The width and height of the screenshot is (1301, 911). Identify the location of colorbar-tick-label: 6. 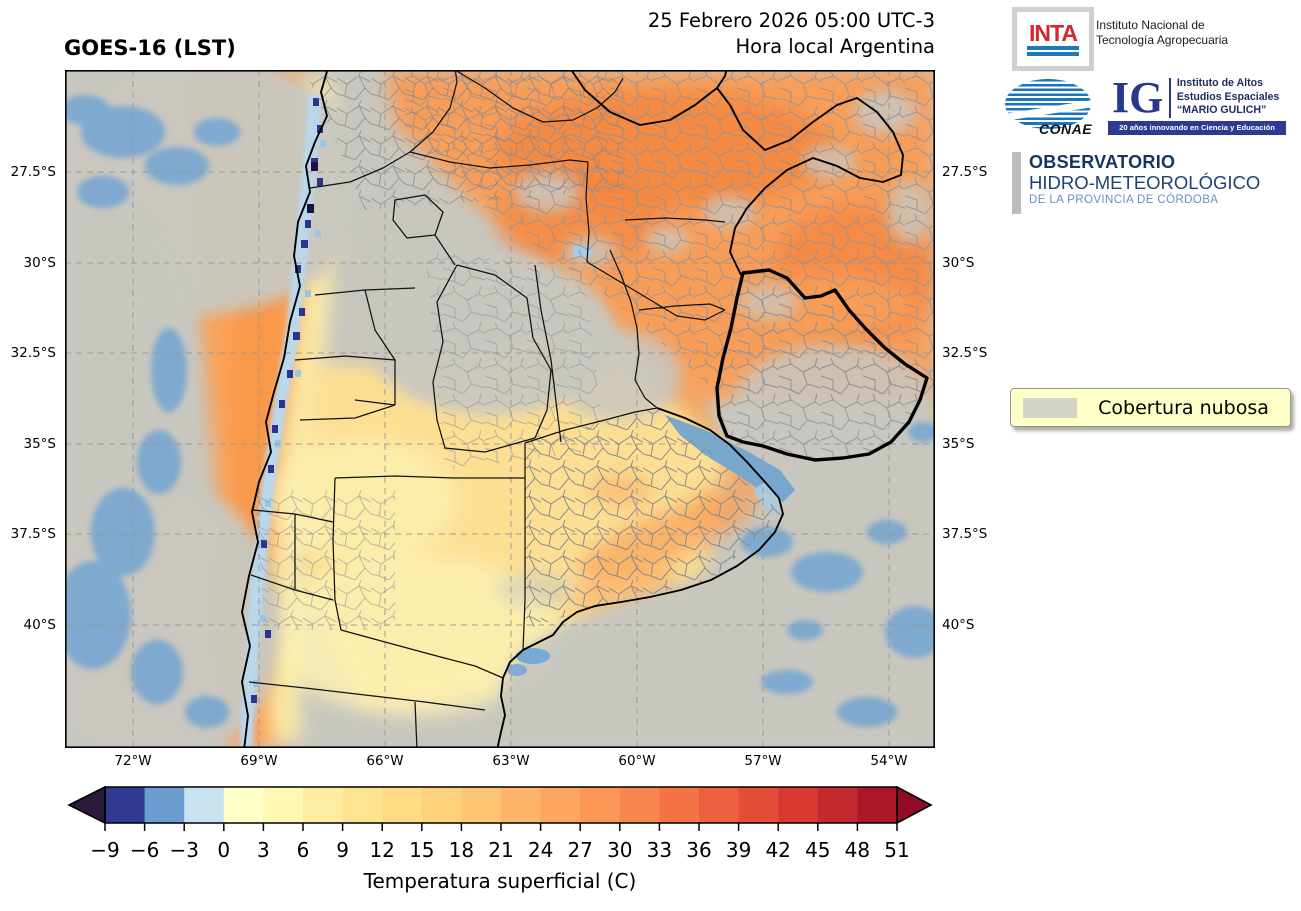
(303, 850).